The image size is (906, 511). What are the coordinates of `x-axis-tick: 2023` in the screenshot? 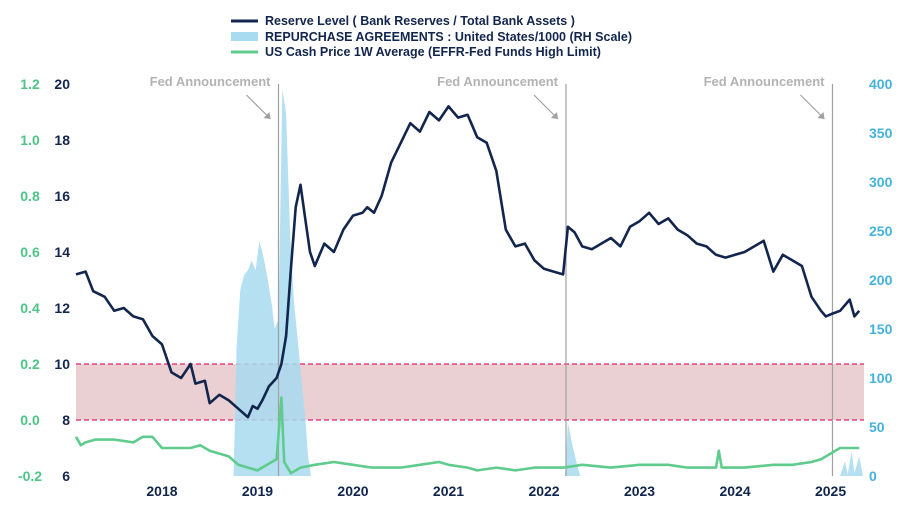 It's located at (639, 491).